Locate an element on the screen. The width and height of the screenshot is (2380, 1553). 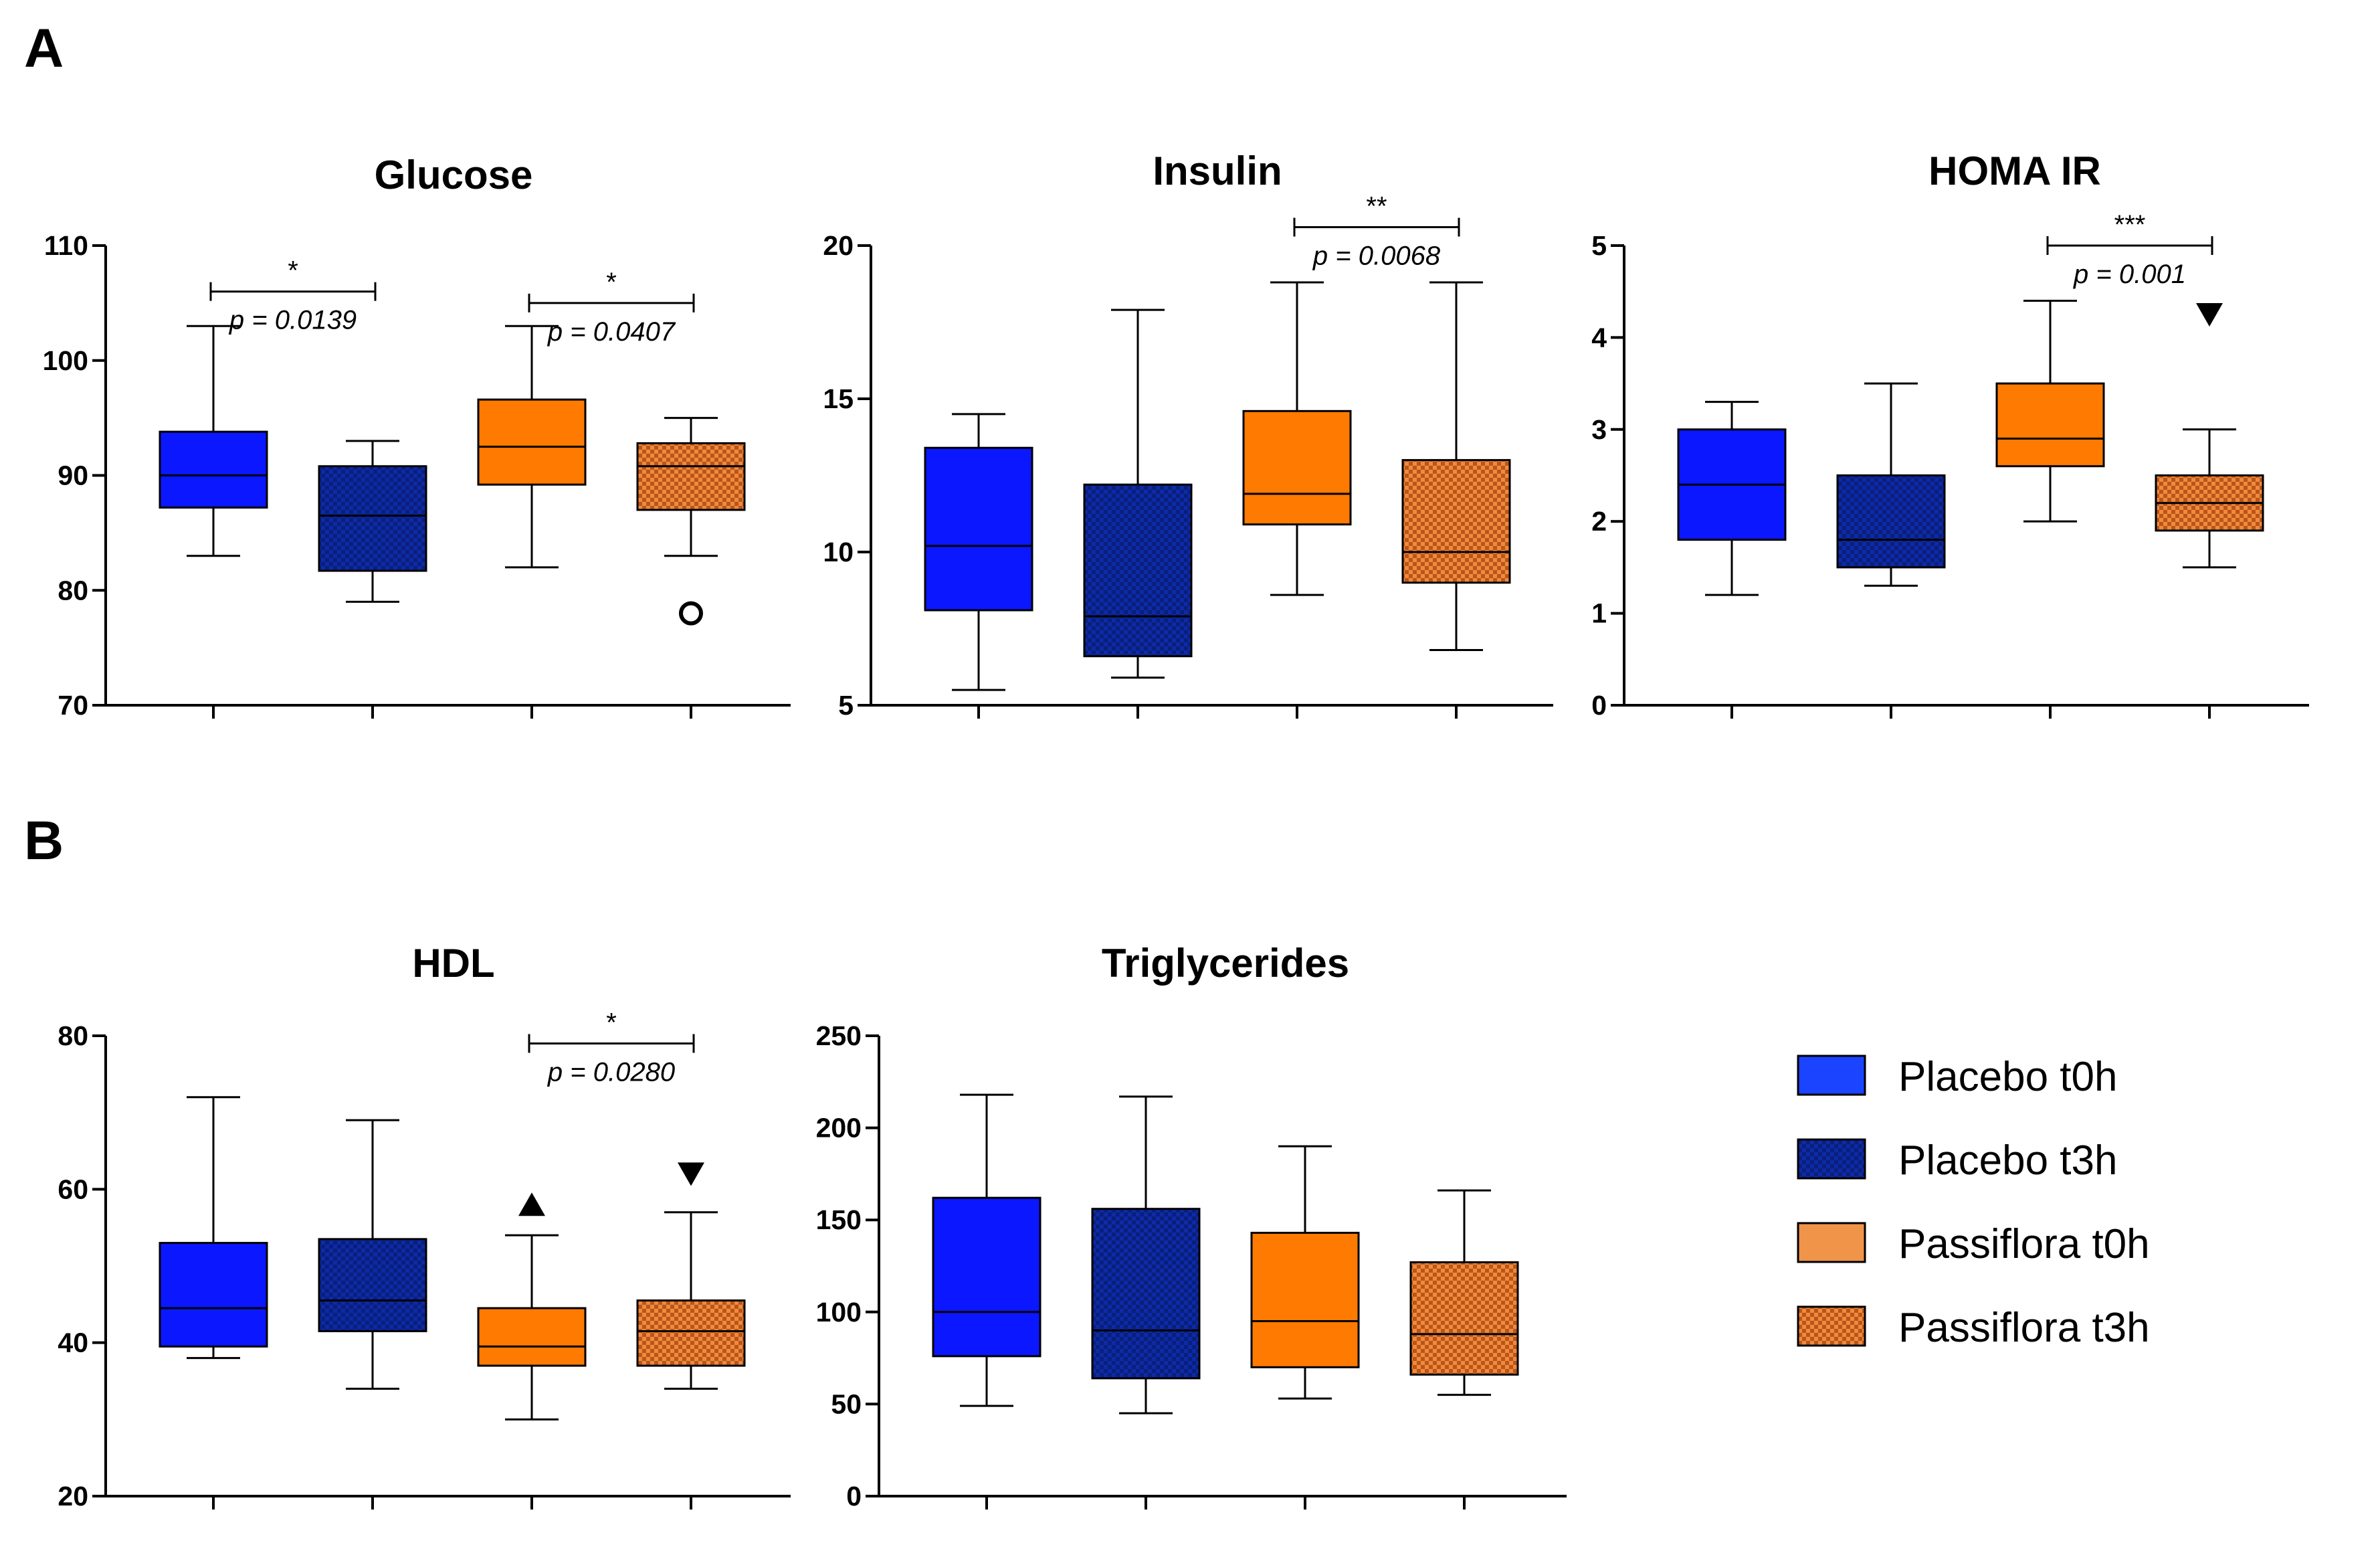
y-tick-label: 110 is located at coordinates (66, 245).